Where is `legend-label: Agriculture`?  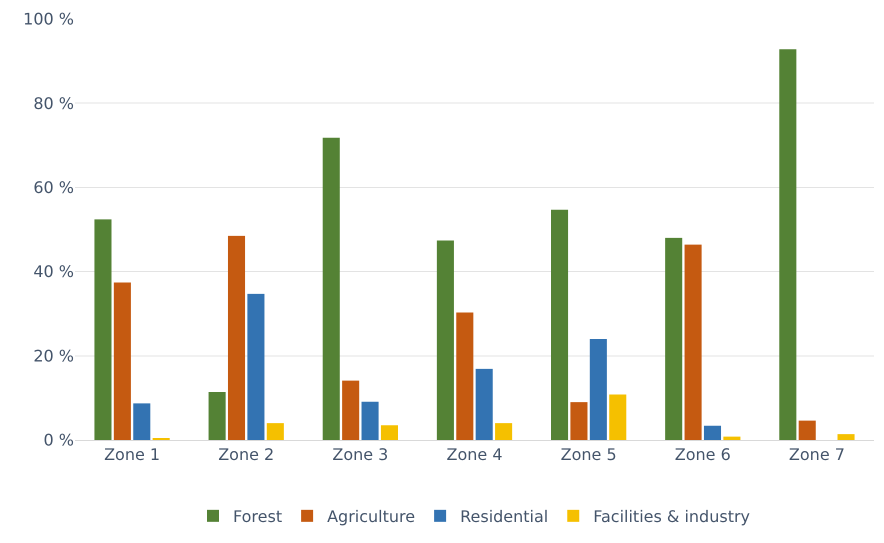
legend-label: Agriculture is located at coordinates (371, 516).